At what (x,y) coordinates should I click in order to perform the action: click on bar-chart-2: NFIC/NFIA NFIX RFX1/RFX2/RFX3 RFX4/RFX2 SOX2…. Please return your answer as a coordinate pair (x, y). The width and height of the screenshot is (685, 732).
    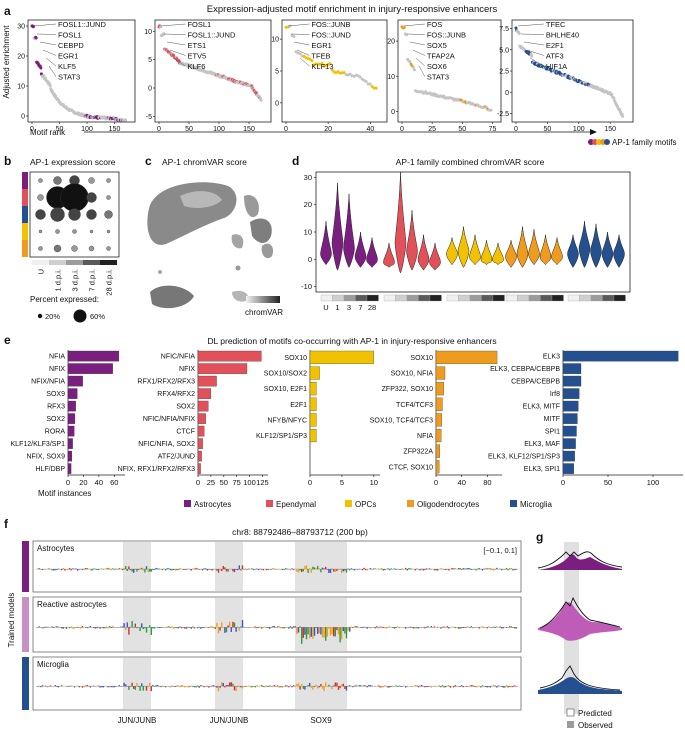
    Looking at the image, I should click on (193, 418).